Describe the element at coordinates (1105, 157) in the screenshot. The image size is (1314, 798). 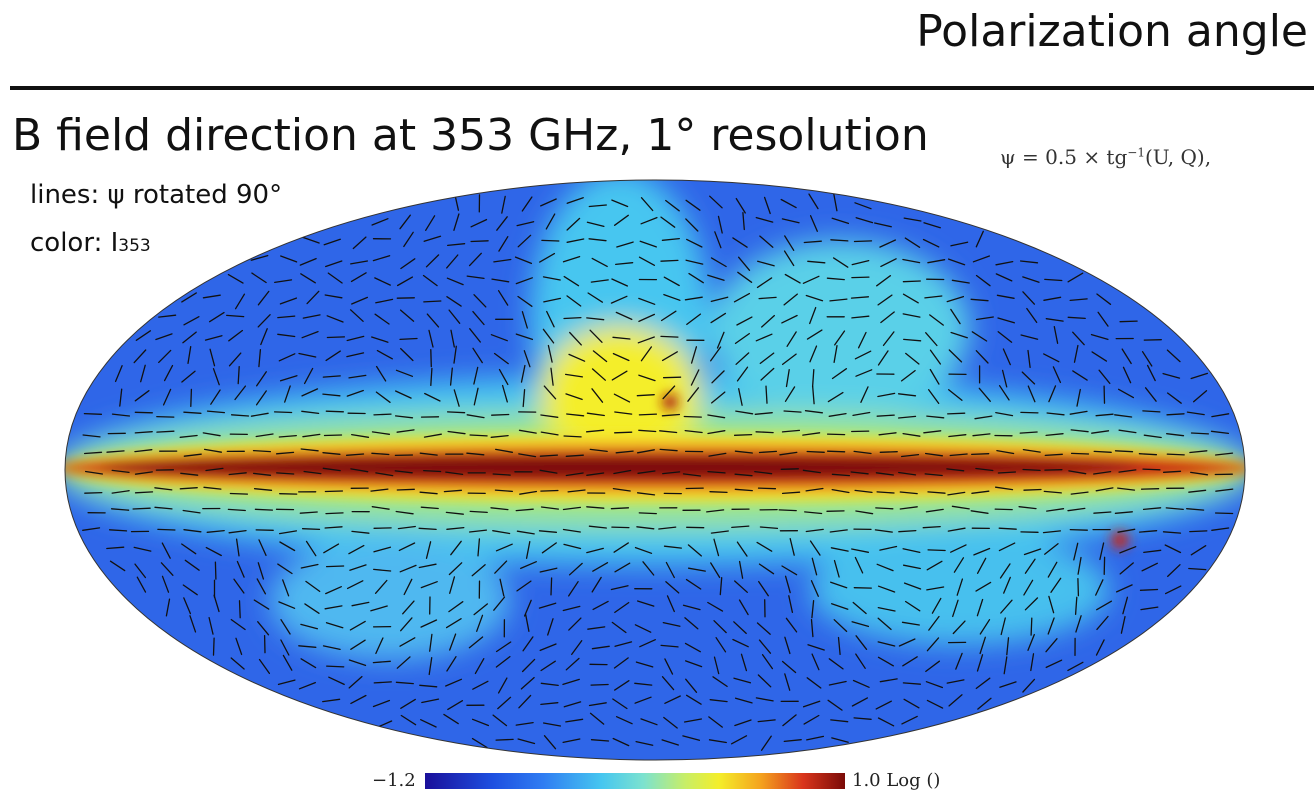
I see `polarization-formula: ψ = 0.5 × tg−1(U, Q),` at that location.